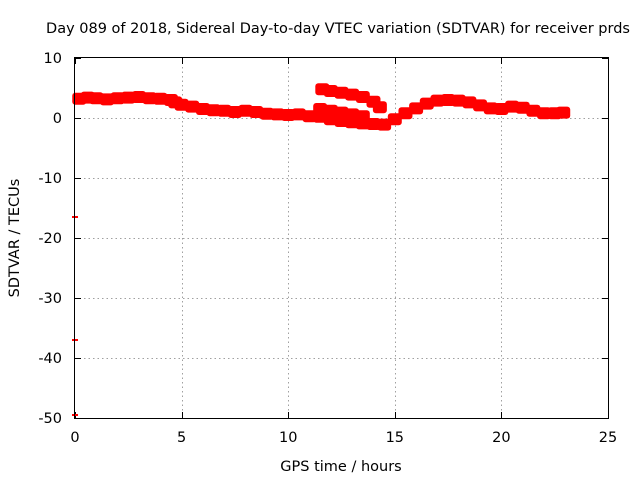 The width and height of the screenshot is (640, 480). I want to click on y-tick-label: 0, so click(57, 119).